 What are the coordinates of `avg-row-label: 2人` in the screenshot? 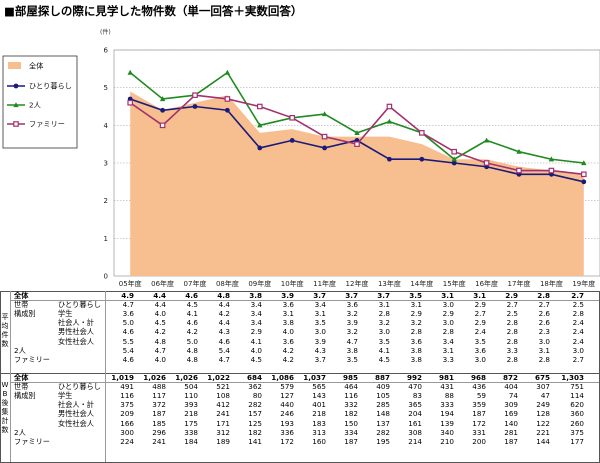 It's located at (20, 350).